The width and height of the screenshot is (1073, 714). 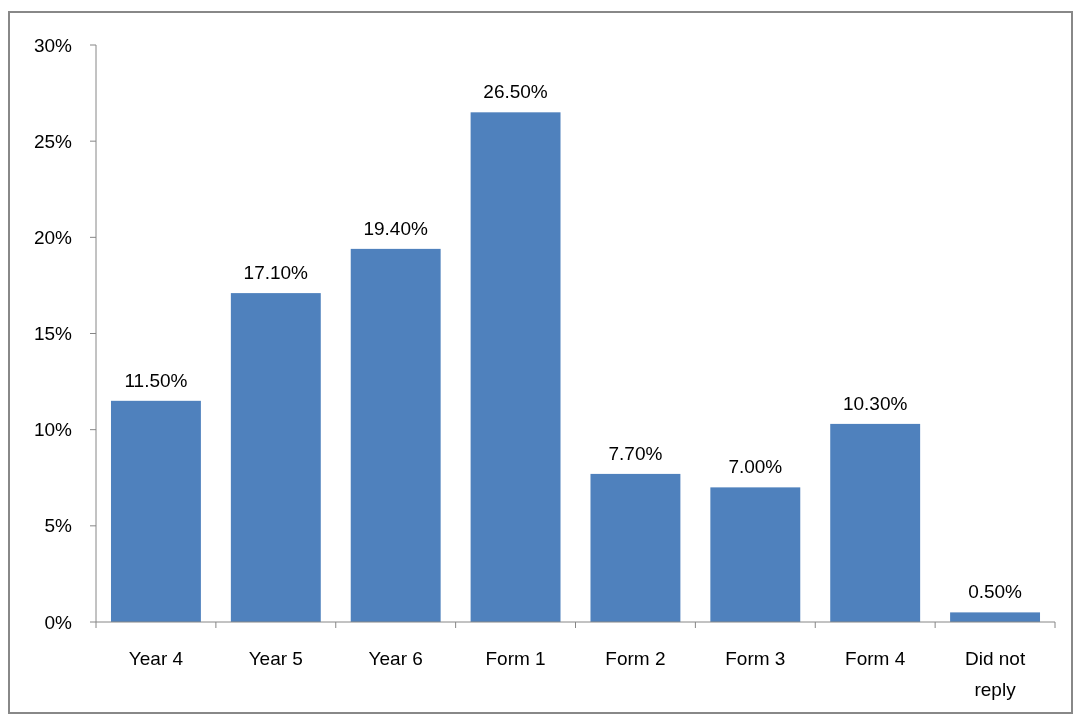 I want to click on data-label: 7.70%, so click(x=635, y=453).